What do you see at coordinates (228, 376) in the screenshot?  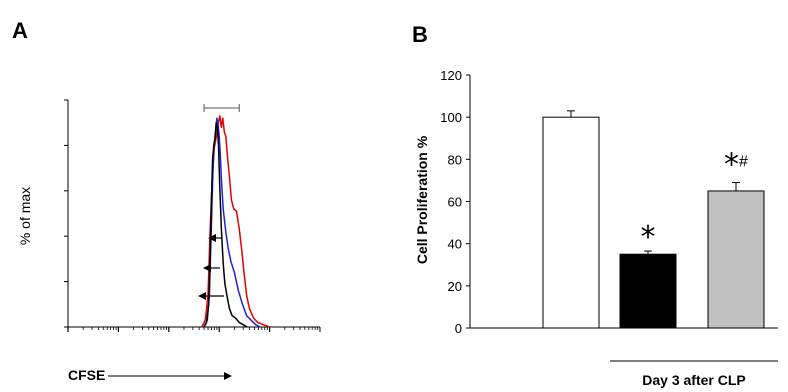 I see `cfse-direction-arrow-head` at bounding box center [228, 376].